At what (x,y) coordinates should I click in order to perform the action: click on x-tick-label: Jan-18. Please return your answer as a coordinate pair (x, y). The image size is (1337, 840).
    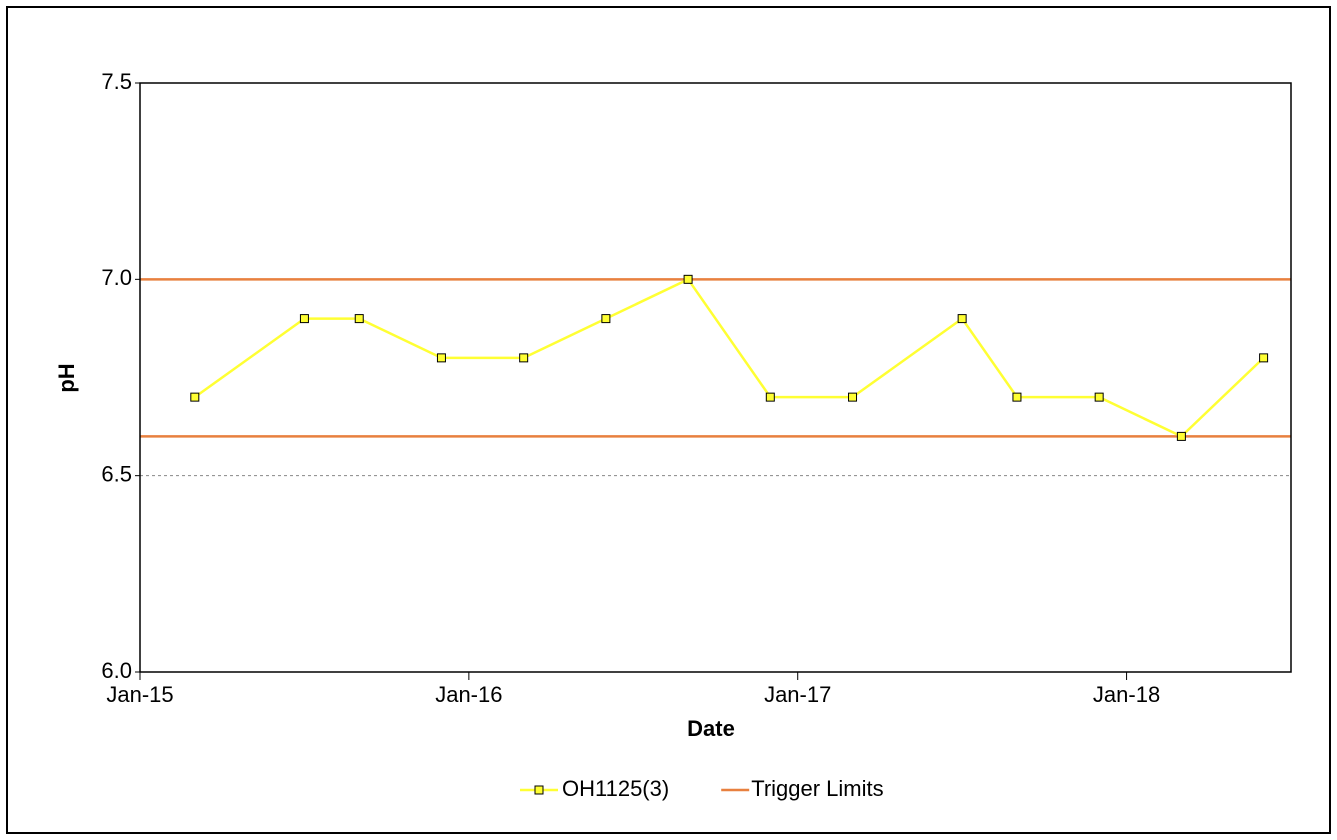
    Looking at the image, I should click on (1126, 694).